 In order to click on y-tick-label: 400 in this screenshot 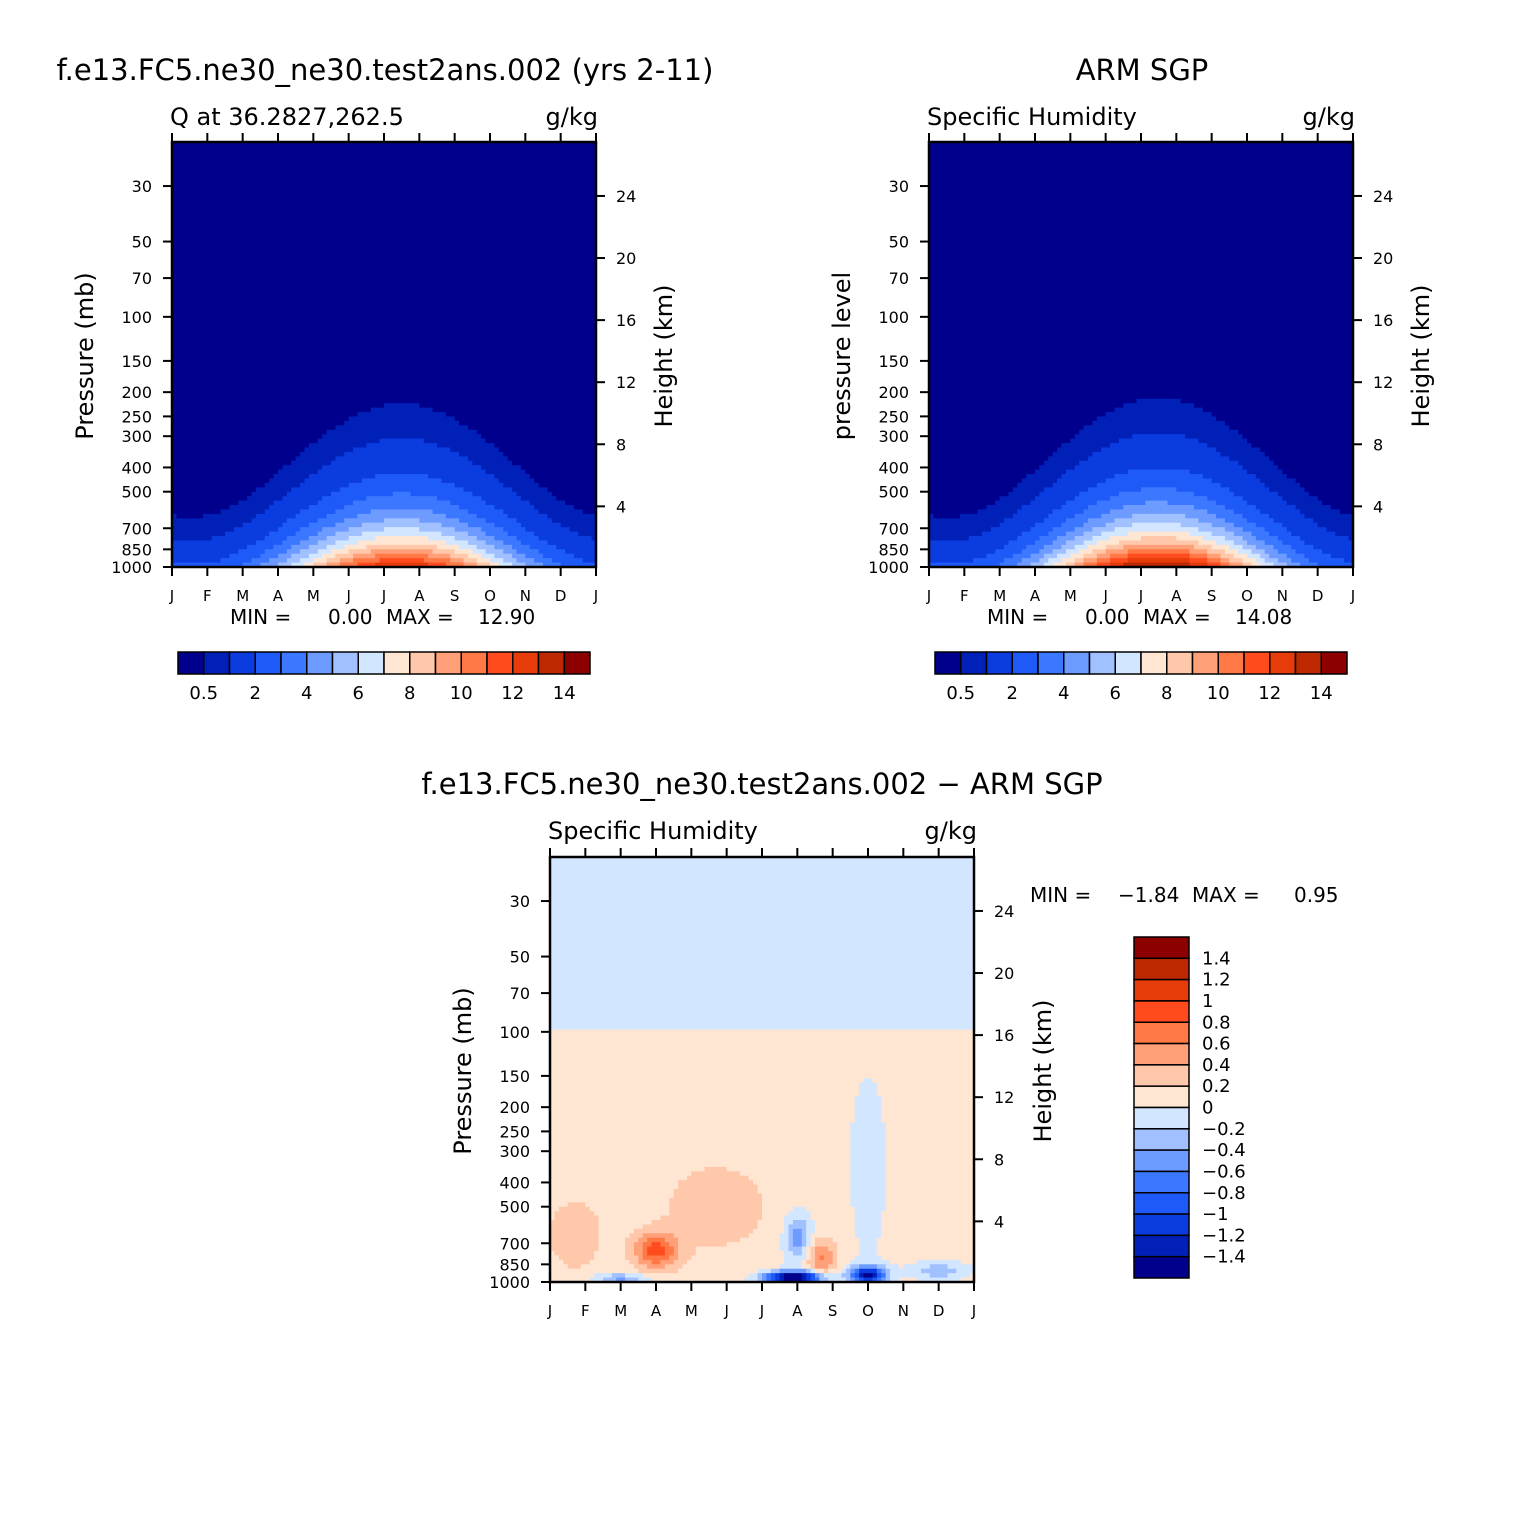, I will do `click(136, 467)`.